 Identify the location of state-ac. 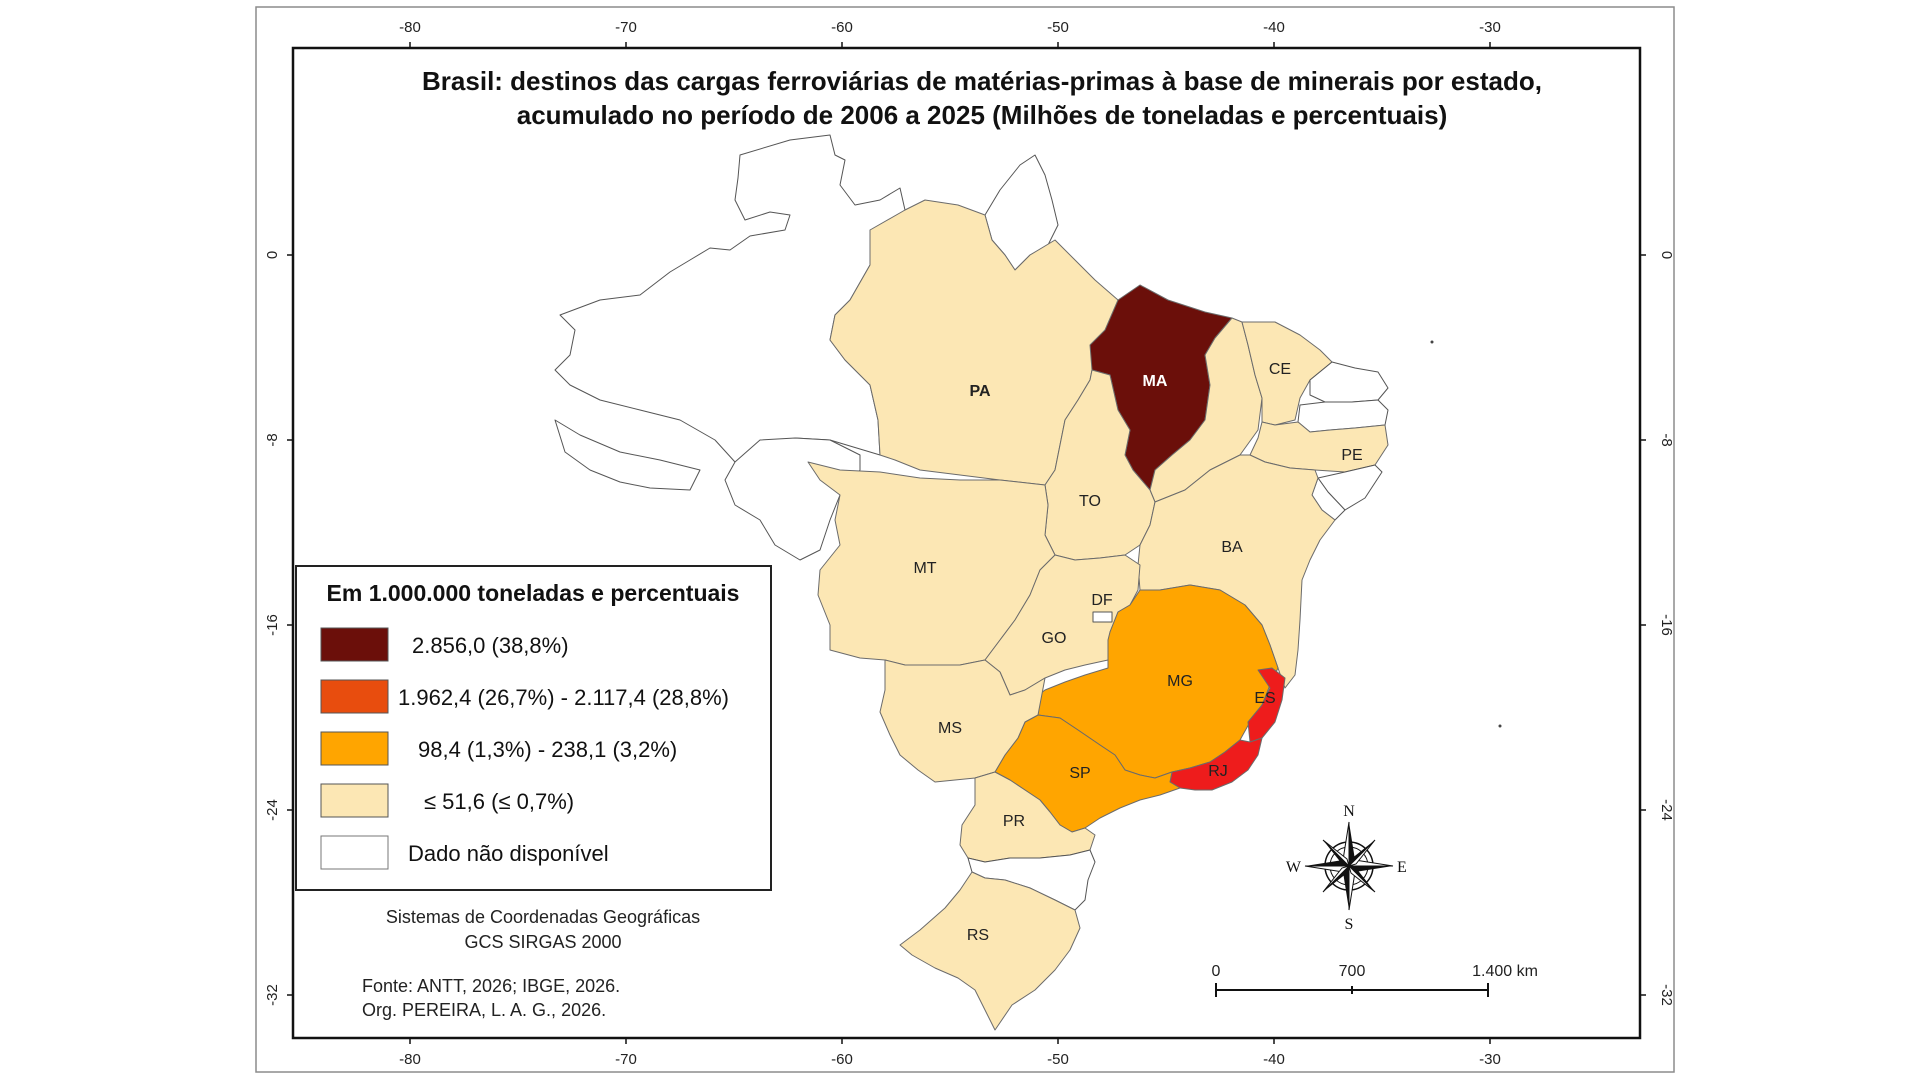
(627, 455).